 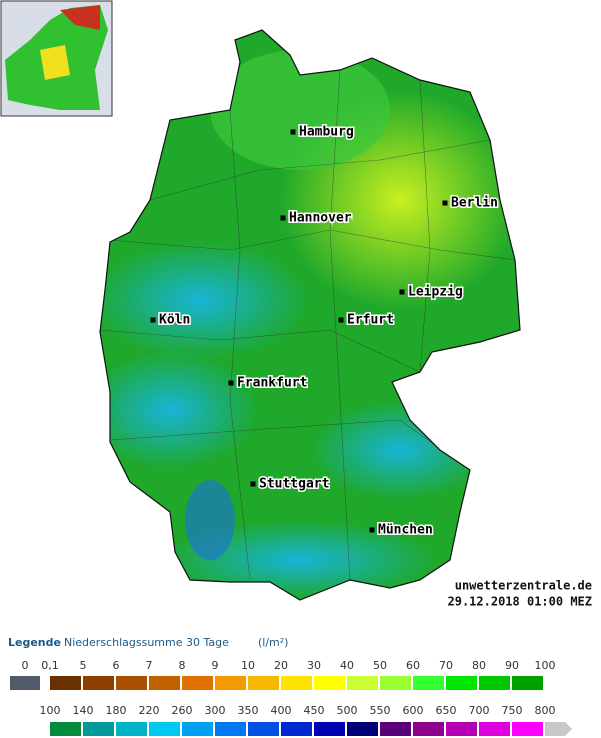 What do you see at coordinates (272, 383) in the screenshot?
I see `city-label: Frankfurt` at bounding box center [272, 383].